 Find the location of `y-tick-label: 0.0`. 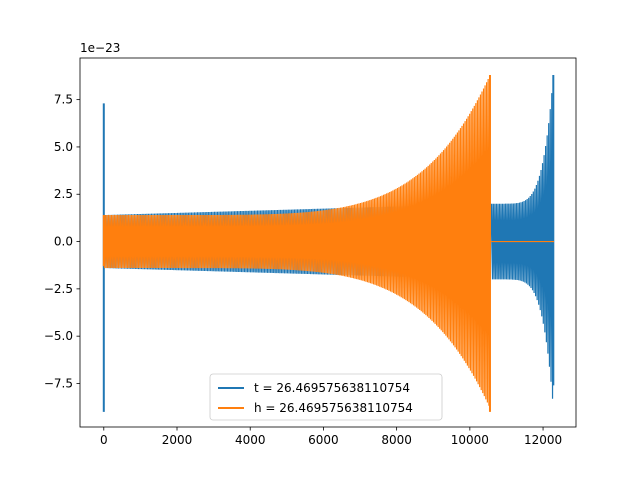

y-tick-label: 0.0 is located at coordinates (63, 242).